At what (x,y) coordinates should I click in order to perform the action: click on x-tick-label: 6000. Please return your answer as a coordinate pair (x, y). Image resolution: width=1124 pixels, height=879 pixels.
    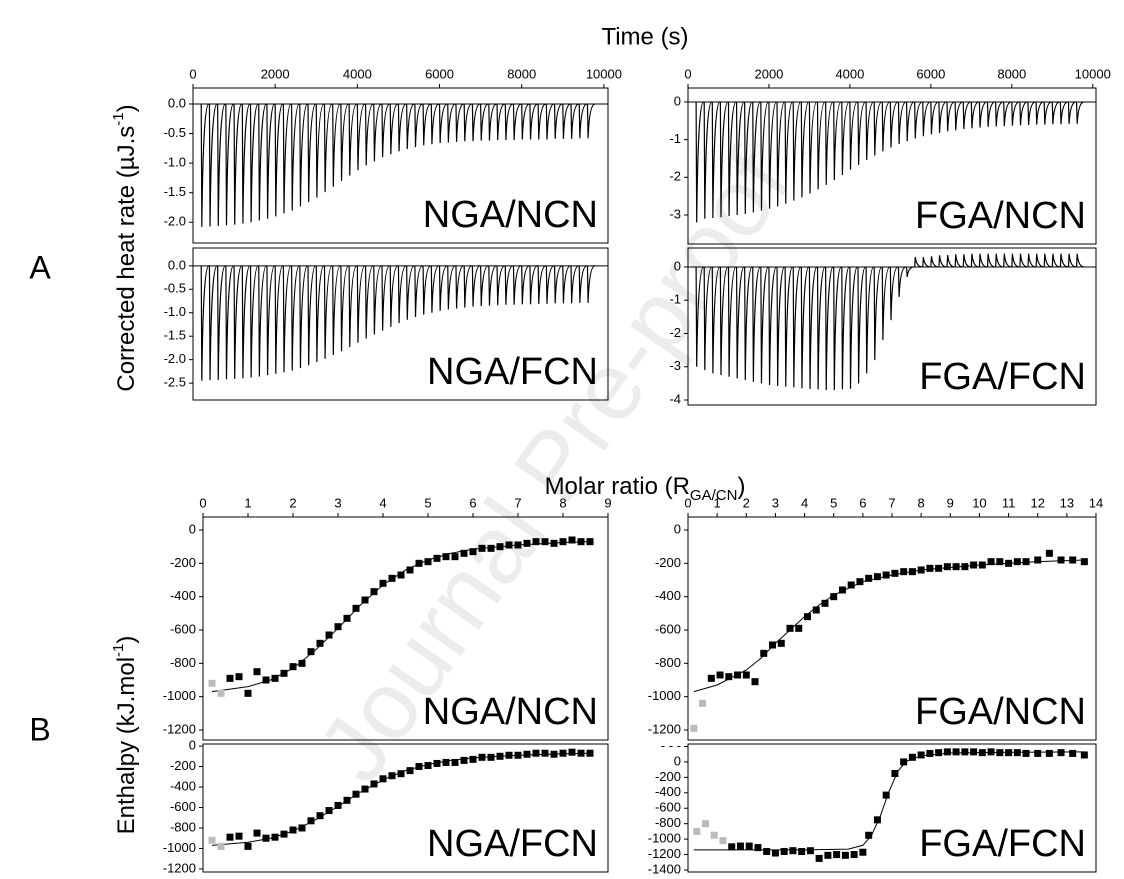
    Looking at the image, I should click on (439, 73).